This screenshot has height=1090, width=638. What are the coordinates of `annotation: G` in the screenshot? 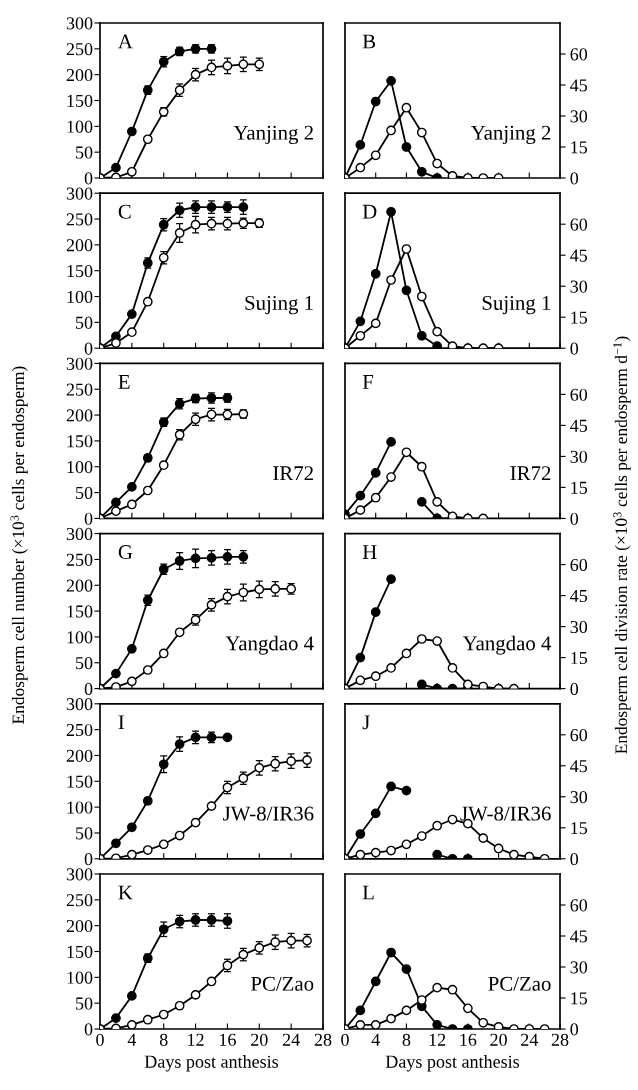 It's located at (125, 552).